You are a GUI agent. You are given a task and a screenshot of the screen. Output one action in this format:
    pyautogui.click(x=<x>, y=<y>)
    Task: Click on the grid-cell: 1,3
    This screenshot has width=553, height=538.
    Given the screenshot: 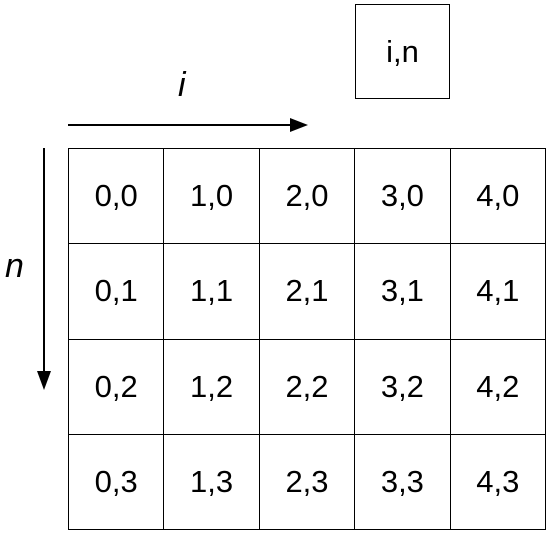 What is the action you would take?
    pyautogui.click(x=212, y=482)
    